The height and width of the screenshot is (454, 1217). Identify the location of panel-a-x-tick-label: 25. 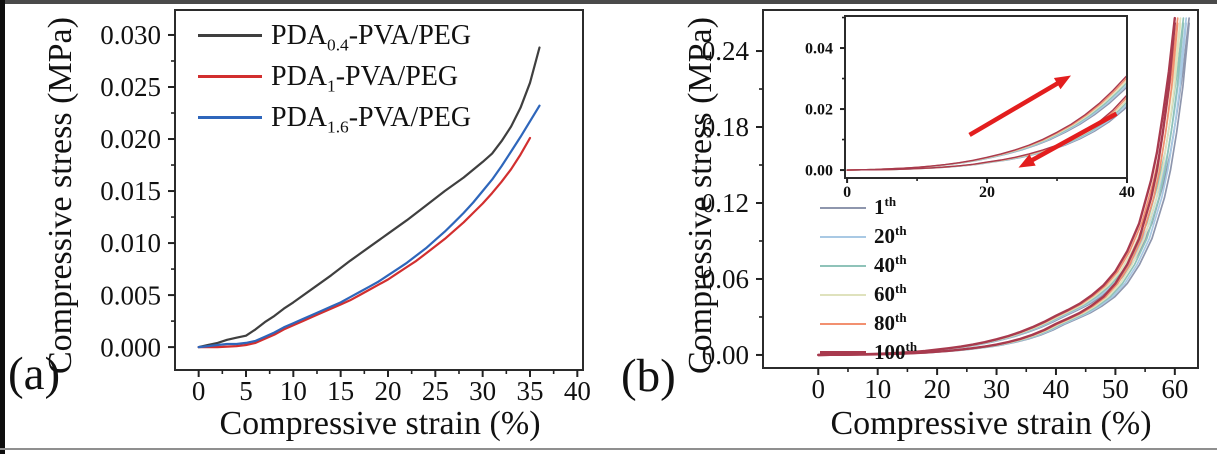
(435, 391).